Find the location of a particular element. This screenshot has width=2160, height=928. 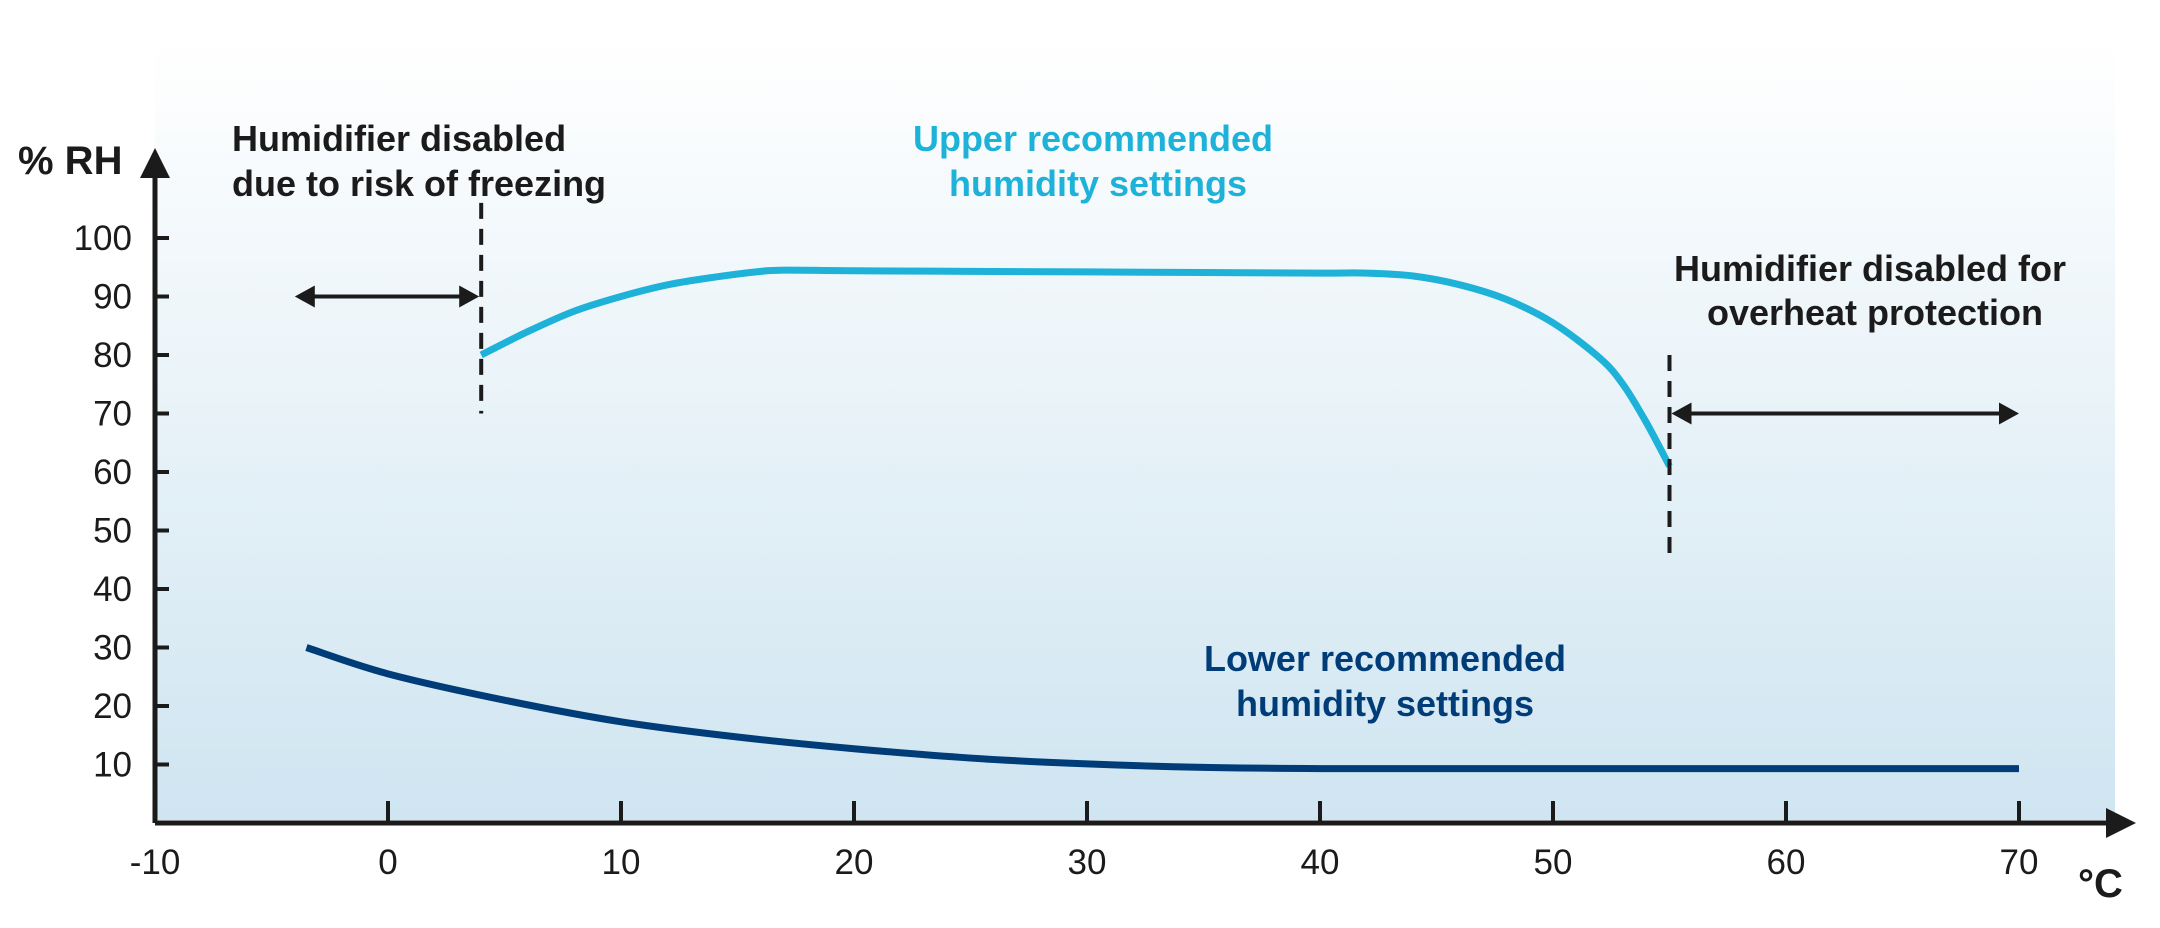

y-tick-label: 100 is located at coordinates (103, 238).